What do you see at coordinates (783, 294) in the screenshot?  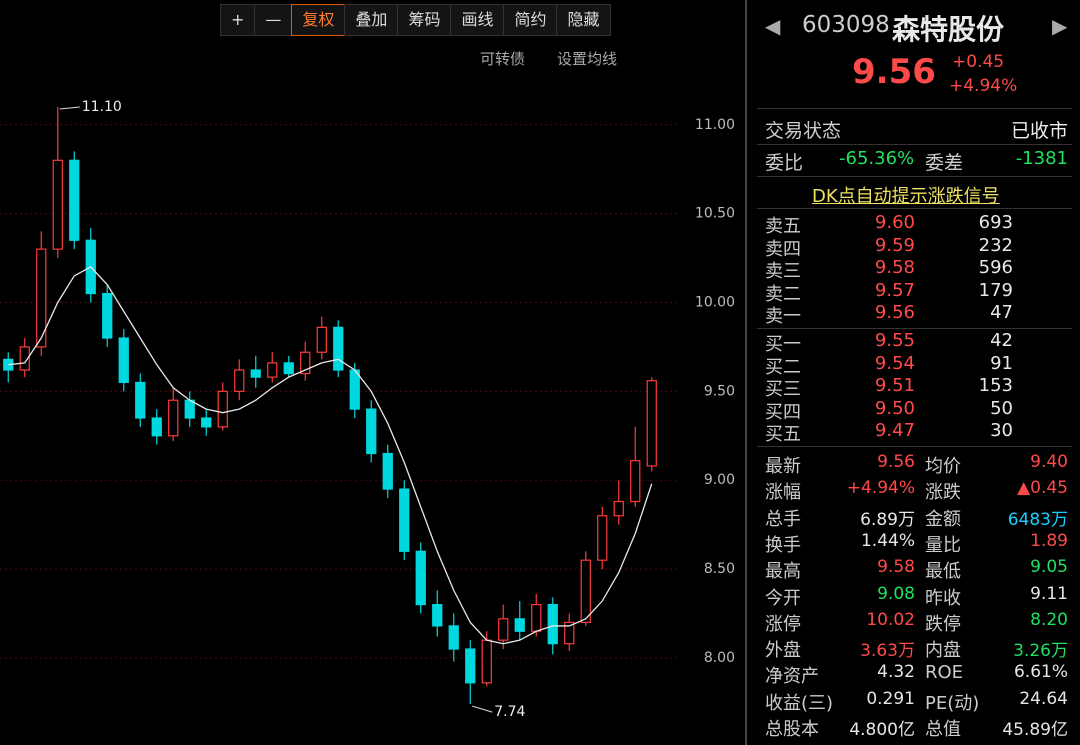 I see `book-label: 卖二` at bounding box center [783, 294].